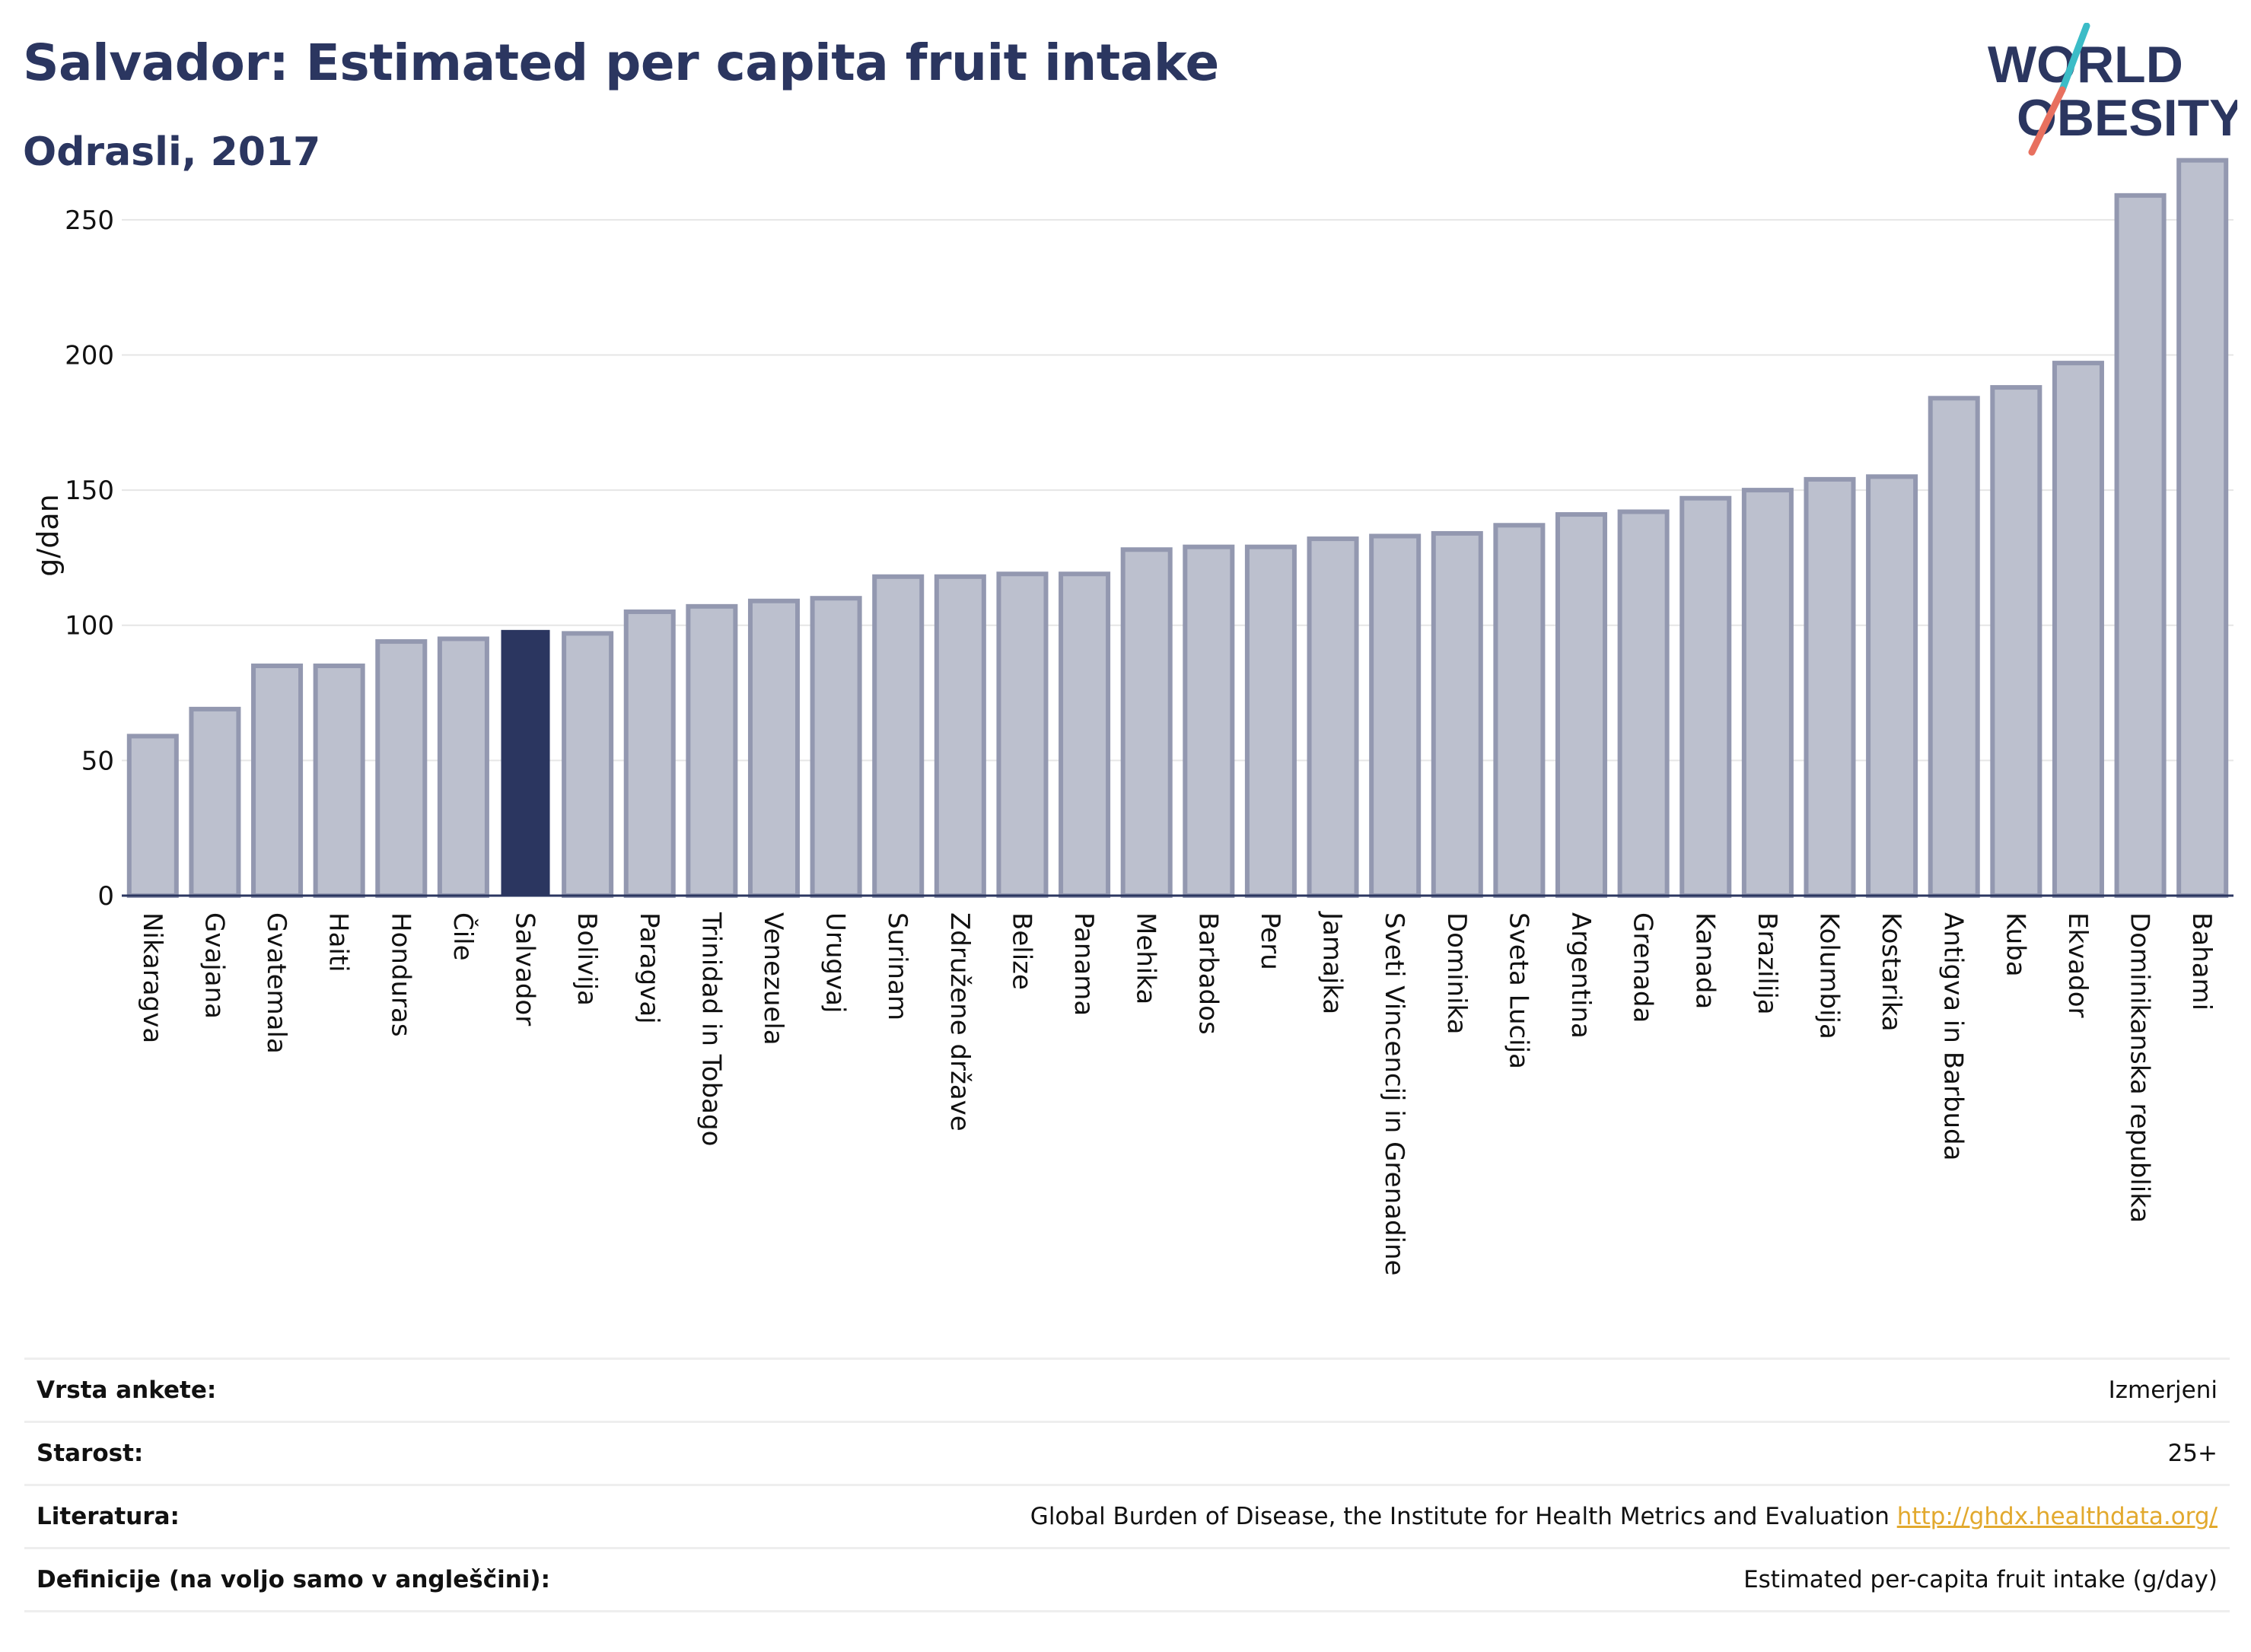 This screenshot has height=1652, width=2251. I want to click on bar-kanada, so click(1705, 696).